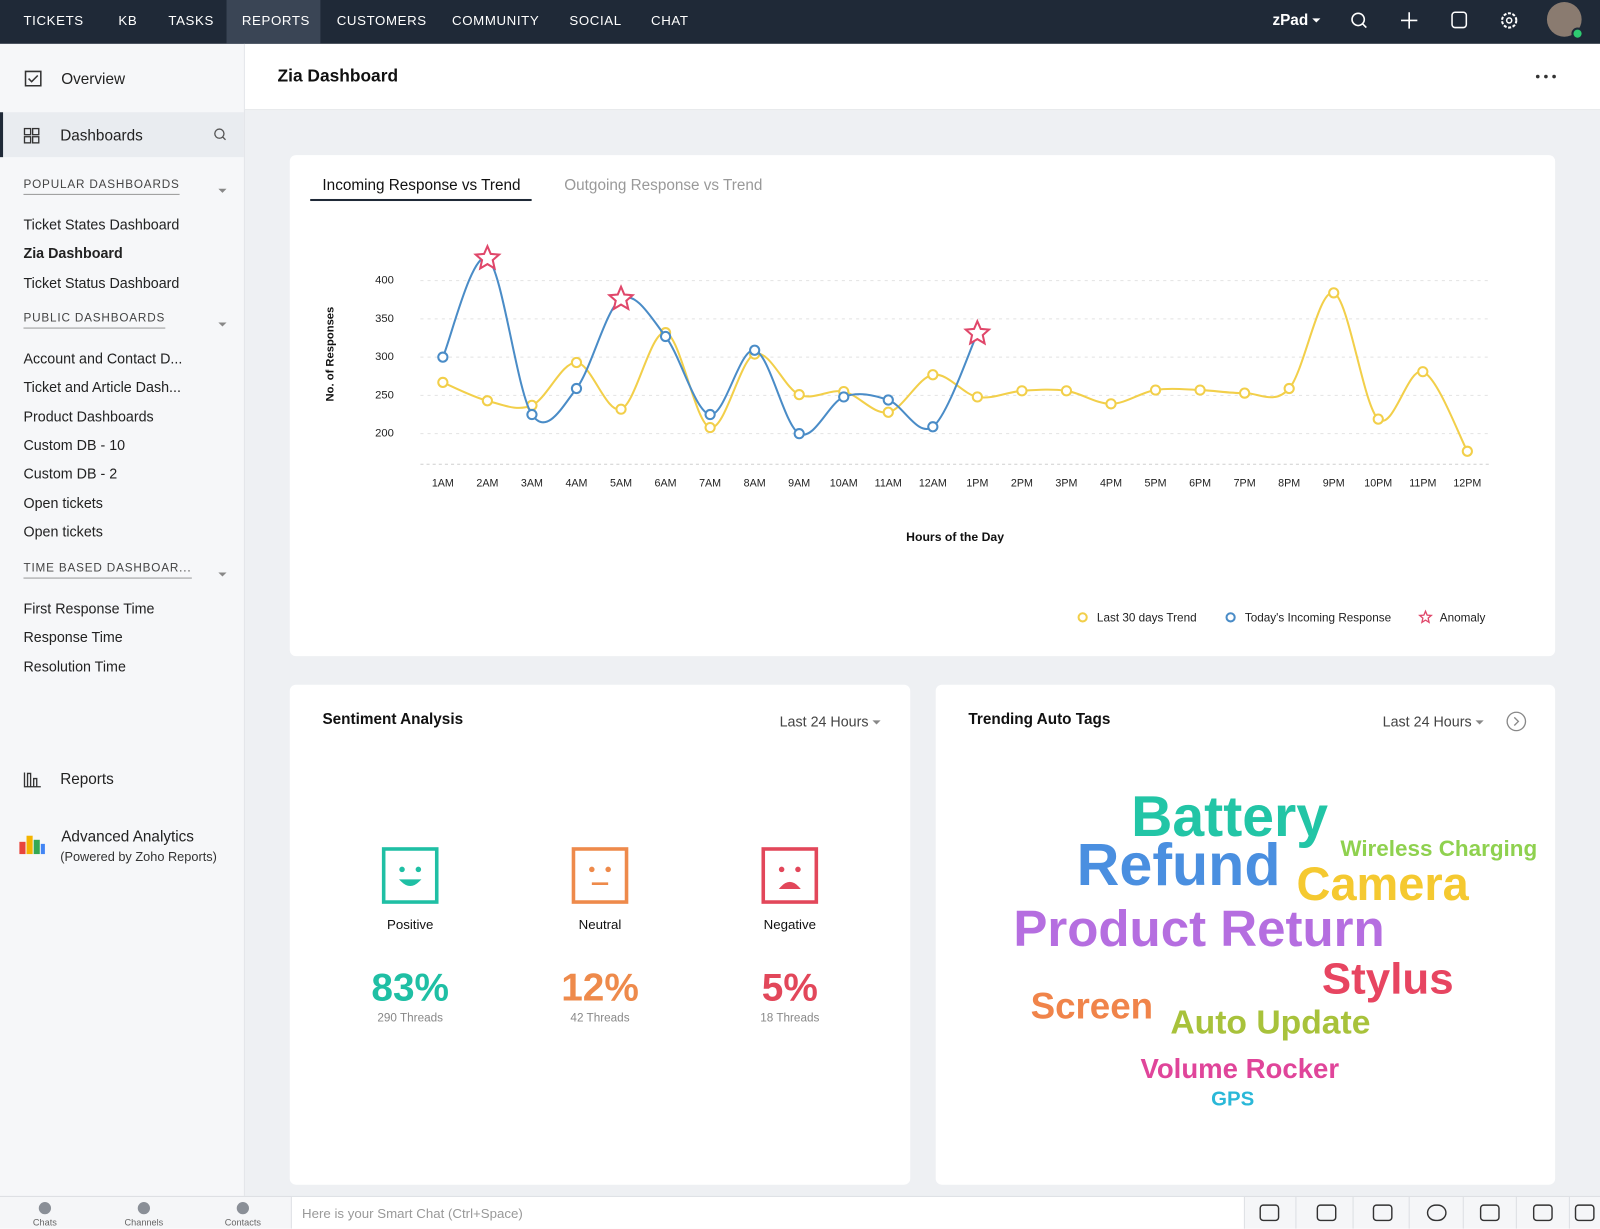  I want to click on nav-item: CHAT, so click(670, 20).